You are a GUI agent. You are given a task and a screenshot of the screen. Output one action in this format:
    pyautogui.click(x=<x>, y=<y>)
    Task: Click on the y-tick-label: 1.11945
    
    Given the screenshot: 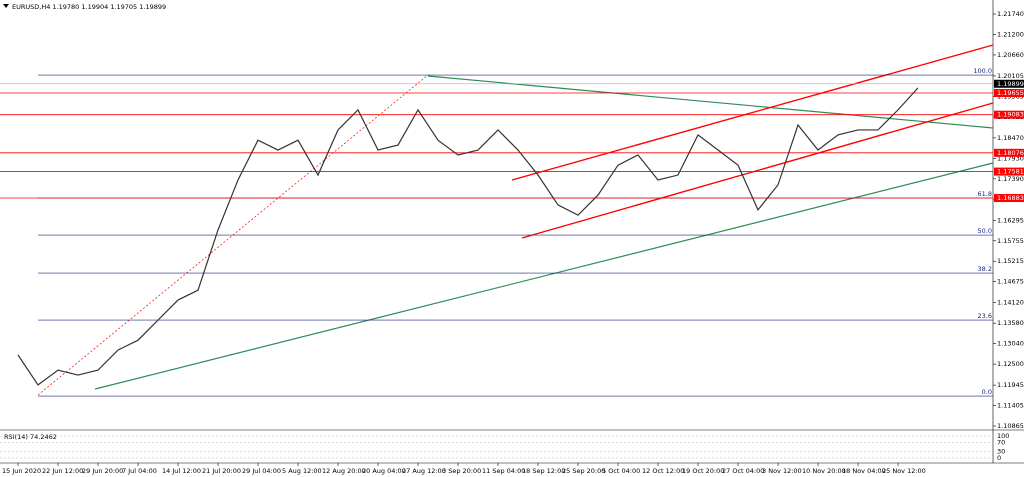 What is the action you would take?
    pyautogui.click(x=1010, y=385)
    